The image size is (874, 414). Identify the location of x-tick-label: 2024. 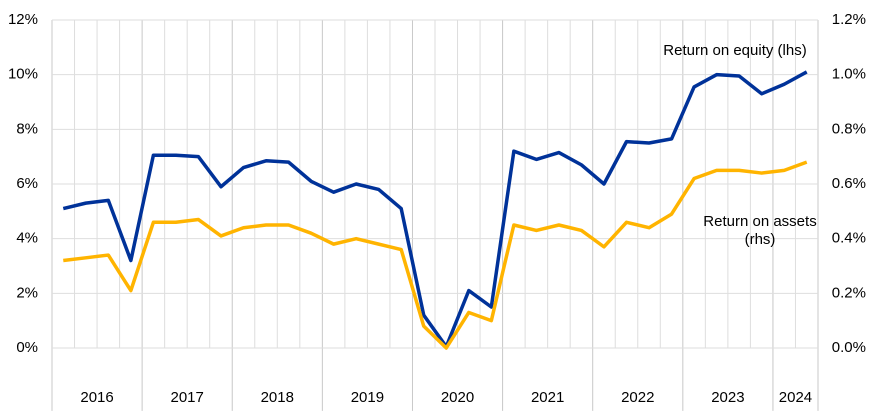
(795, 397).